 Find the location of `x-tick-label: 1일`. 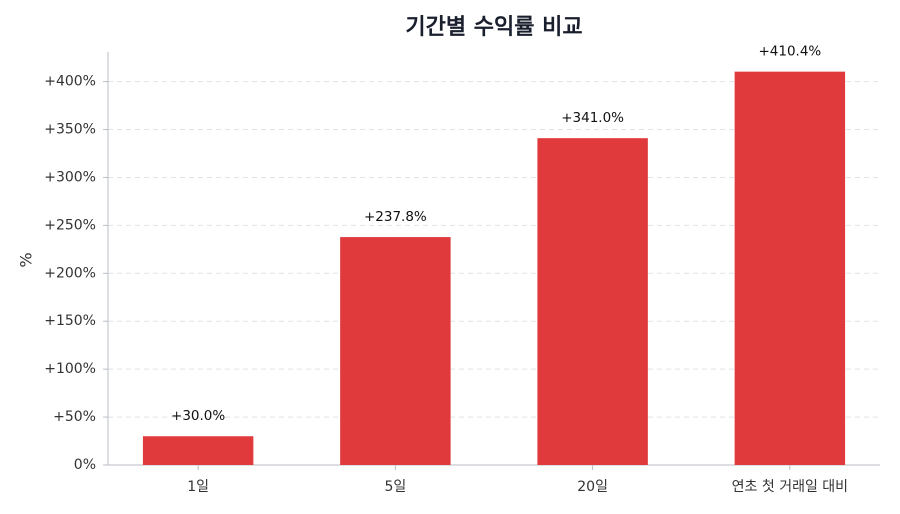

x-tick-label: 1일 is located at coordinates (198, 487).